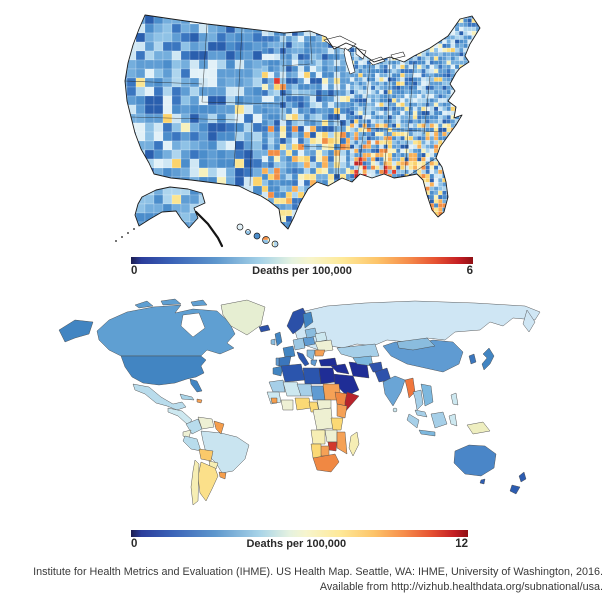  I want to click on country-italy, so click(303, 359).